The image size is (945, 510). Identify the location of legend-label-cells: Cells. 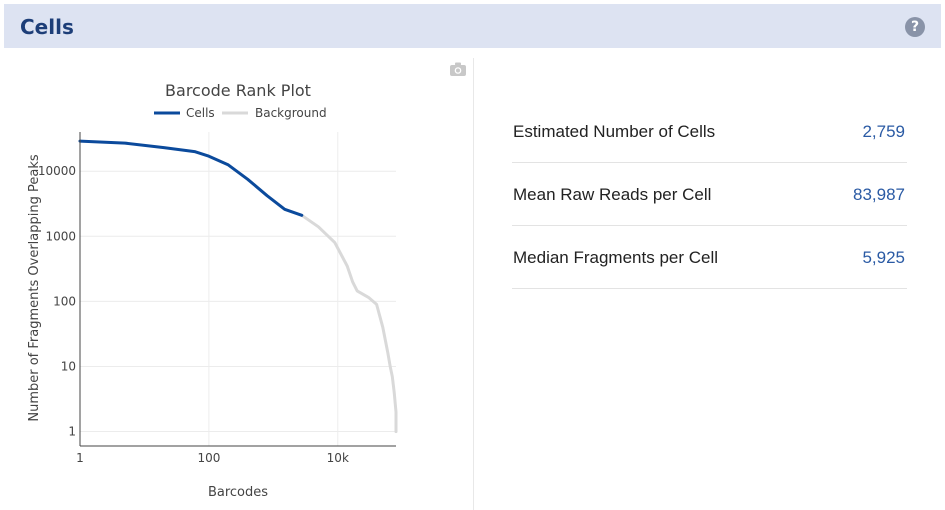
(200, 113).